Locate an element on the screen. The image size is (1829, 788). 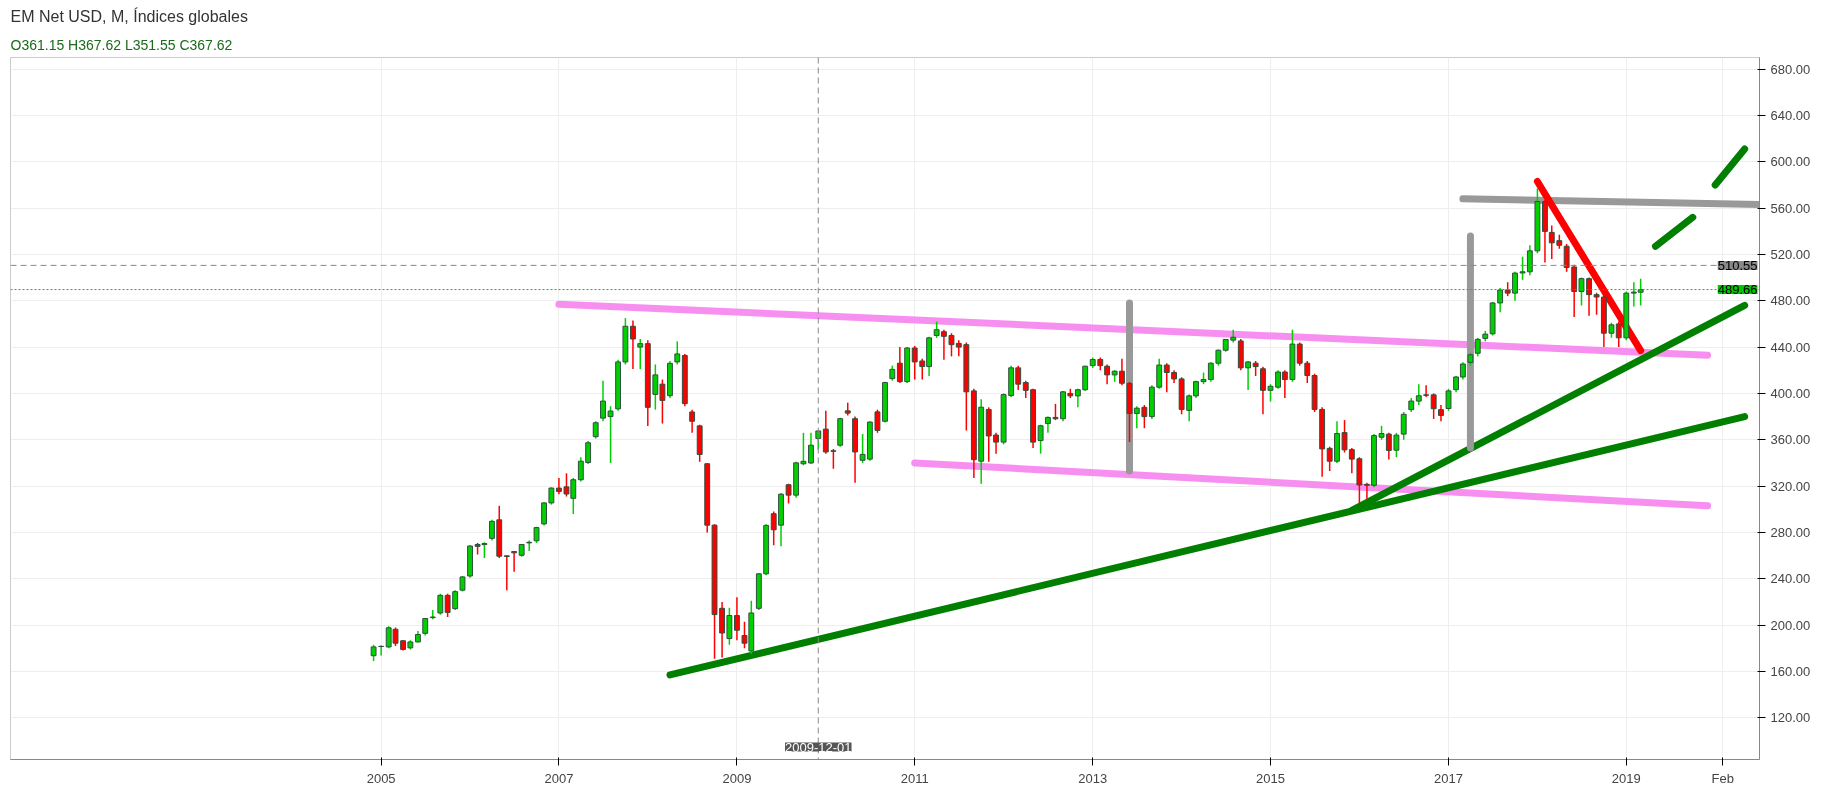
x-tick-label: Feb is located at coordinates (1722, 778).